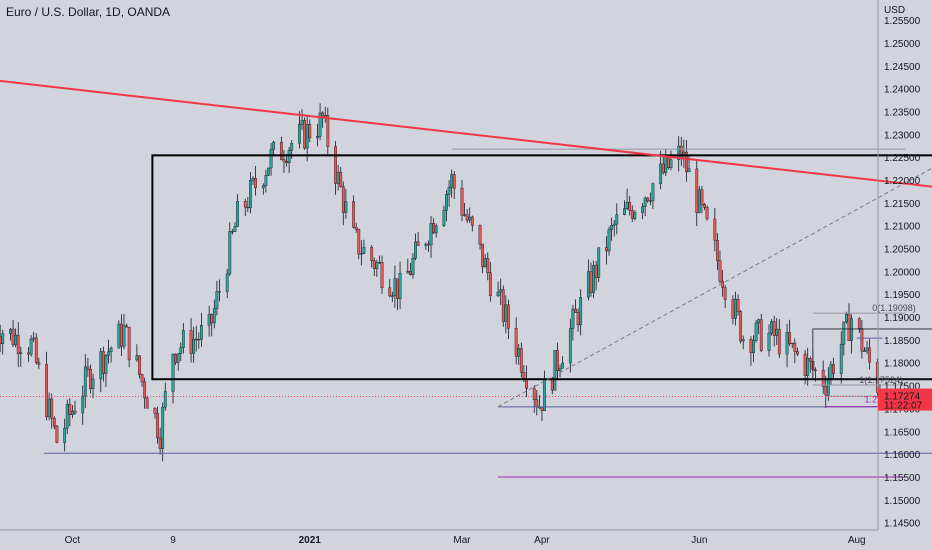 This screenshot has height=550, width=932. What do you see at coordinates (903, 406) in the screenshot?
I see `price-badge-countdown: 11:22:07` at bounding box center [903, 406].